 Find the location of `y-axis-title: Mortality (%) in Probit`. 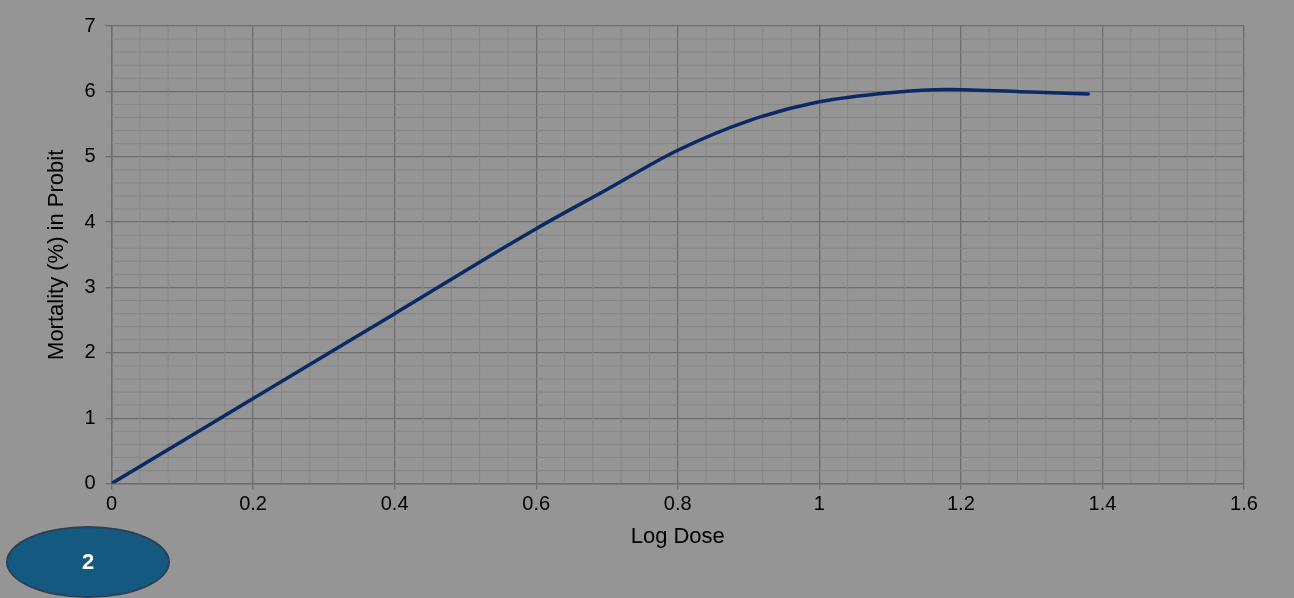

y-axis-title: Mortality (%) in Probit is located at coordinates (56, 254).